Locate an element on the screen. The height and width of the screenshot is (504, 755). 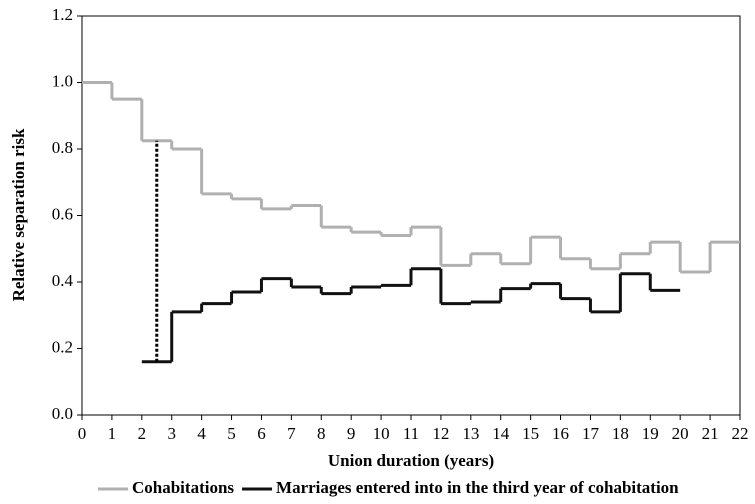
y-tick-label: 0.4 is located at coordinates (63, 280).